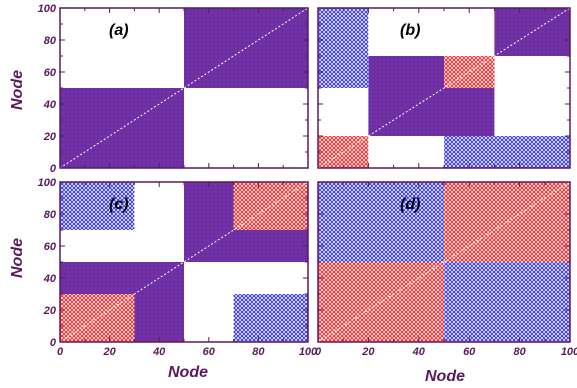 The height and width of the screenshot is (388, 577). What do you see at coordinates (119, 30) in the screenshot?
I see `panel-label: (a)` at bounding box center [119, 30].